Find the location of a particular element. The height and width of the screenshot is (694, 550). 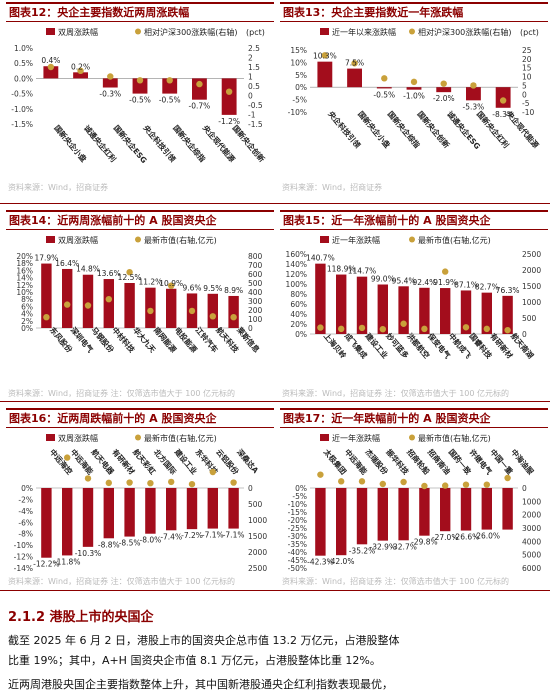

data-label: 0.4% is located at coordinates (50, 60).